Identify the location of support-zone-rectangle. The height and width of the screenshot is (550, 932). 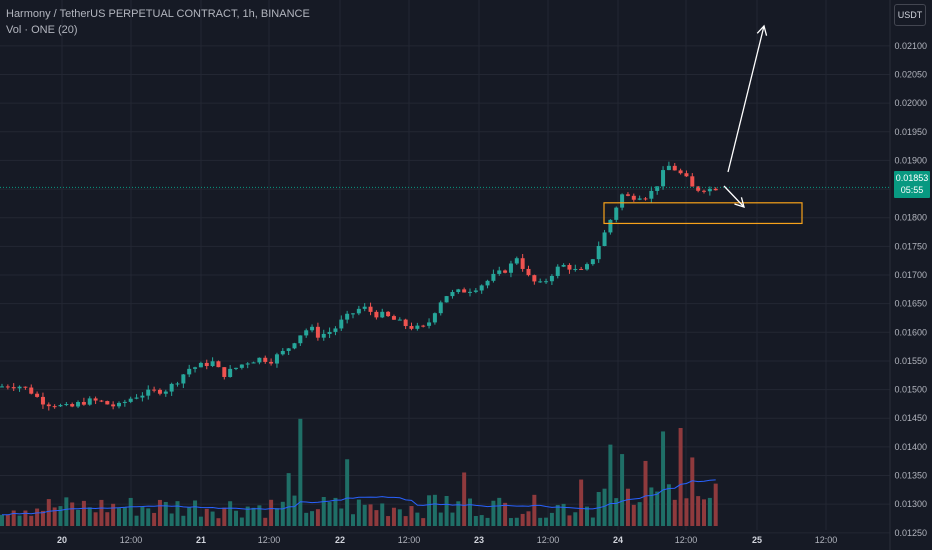
(703, 213).